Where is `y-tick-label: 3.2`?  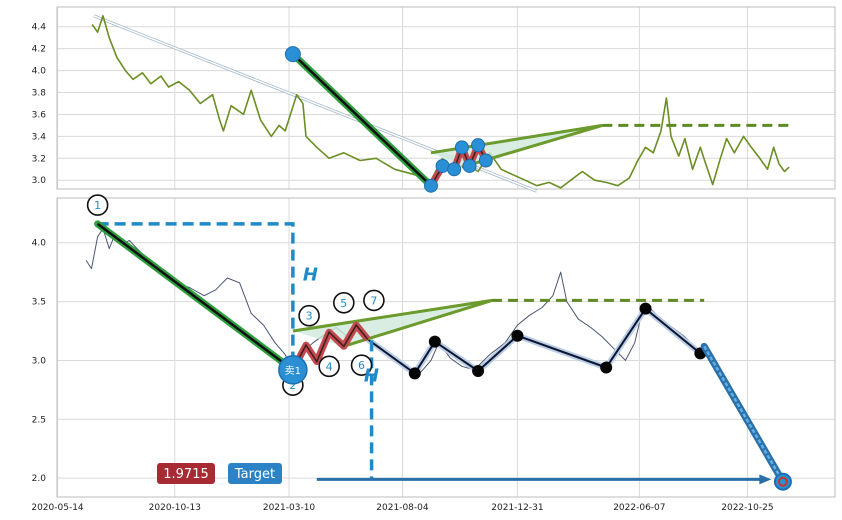
y-tick-label: 3.2 is located at coordinates (39, 159).